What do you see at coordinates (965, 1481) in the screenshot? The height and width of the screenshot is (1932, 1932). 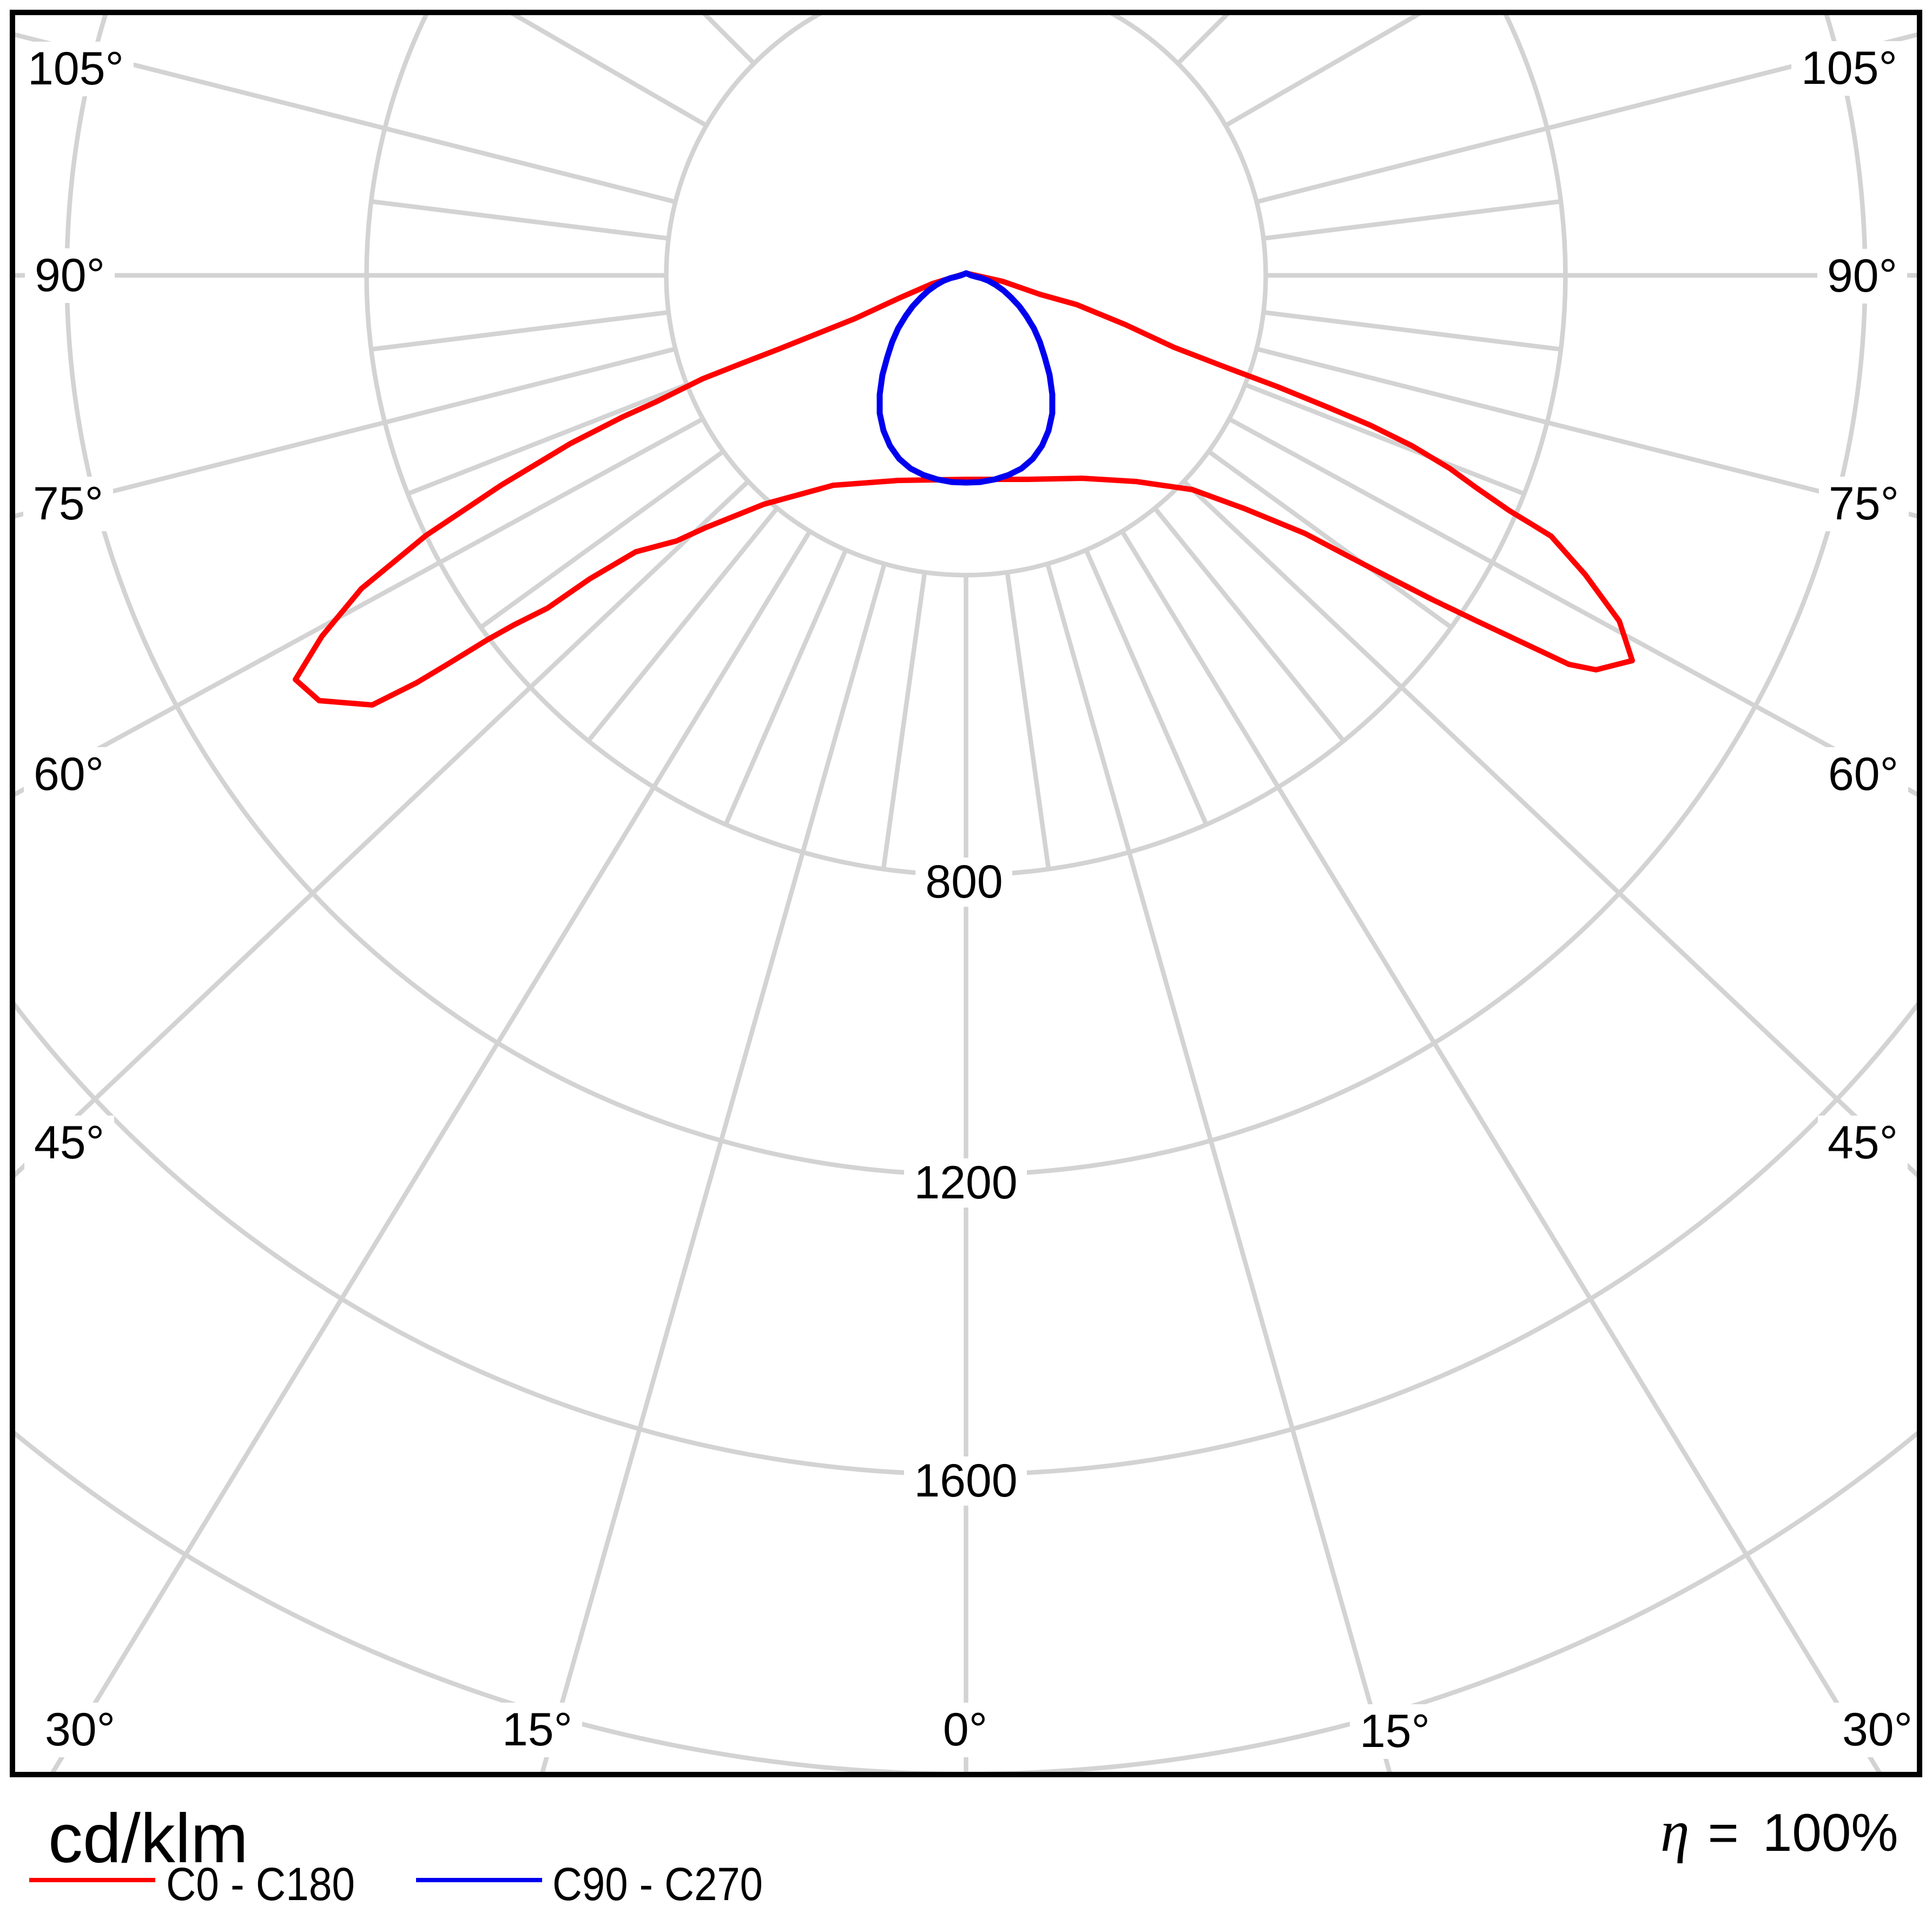 I see `svg-text: 1600` at bounding box center [965, 1481].